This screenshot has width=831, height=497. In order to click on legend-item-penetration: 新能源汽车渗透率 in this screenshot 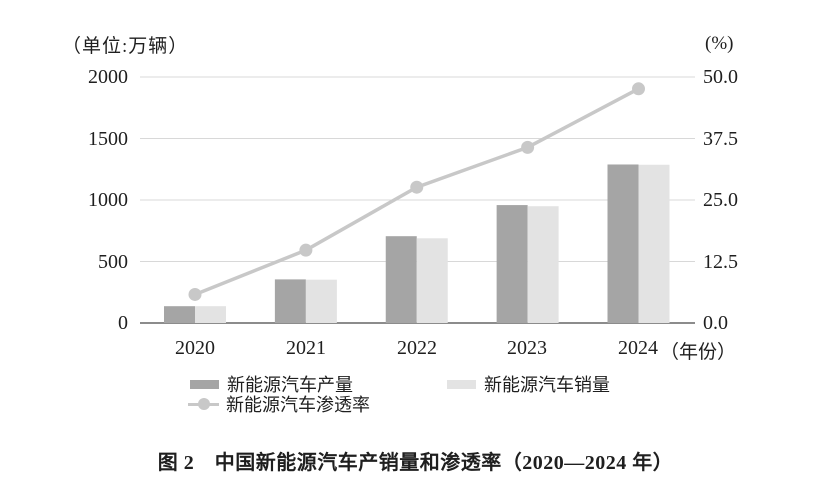, I will do `click(279, 404)`.